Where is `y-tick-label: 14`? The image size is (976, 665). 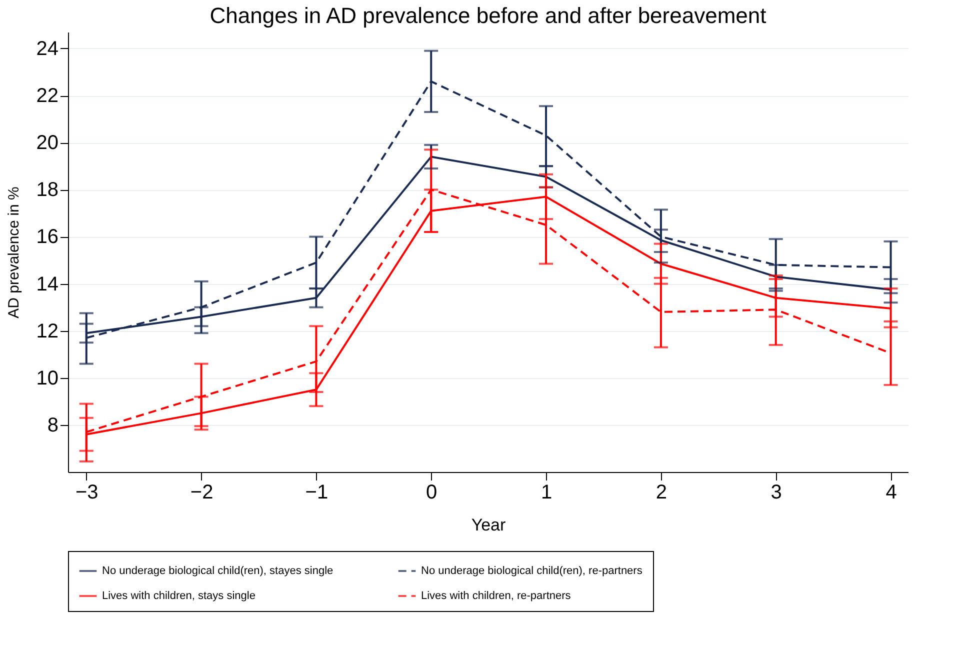
y-tick-label: 14 is located at coordinates (47, 284).